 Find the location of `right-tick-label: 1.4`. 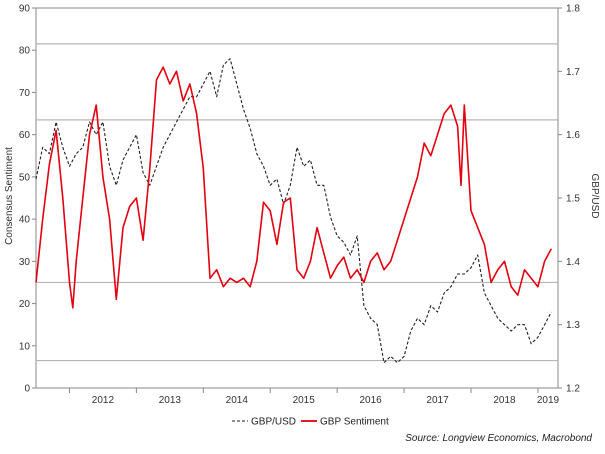

right-tick-label: 1.4 is located at coordinates (573, 262).